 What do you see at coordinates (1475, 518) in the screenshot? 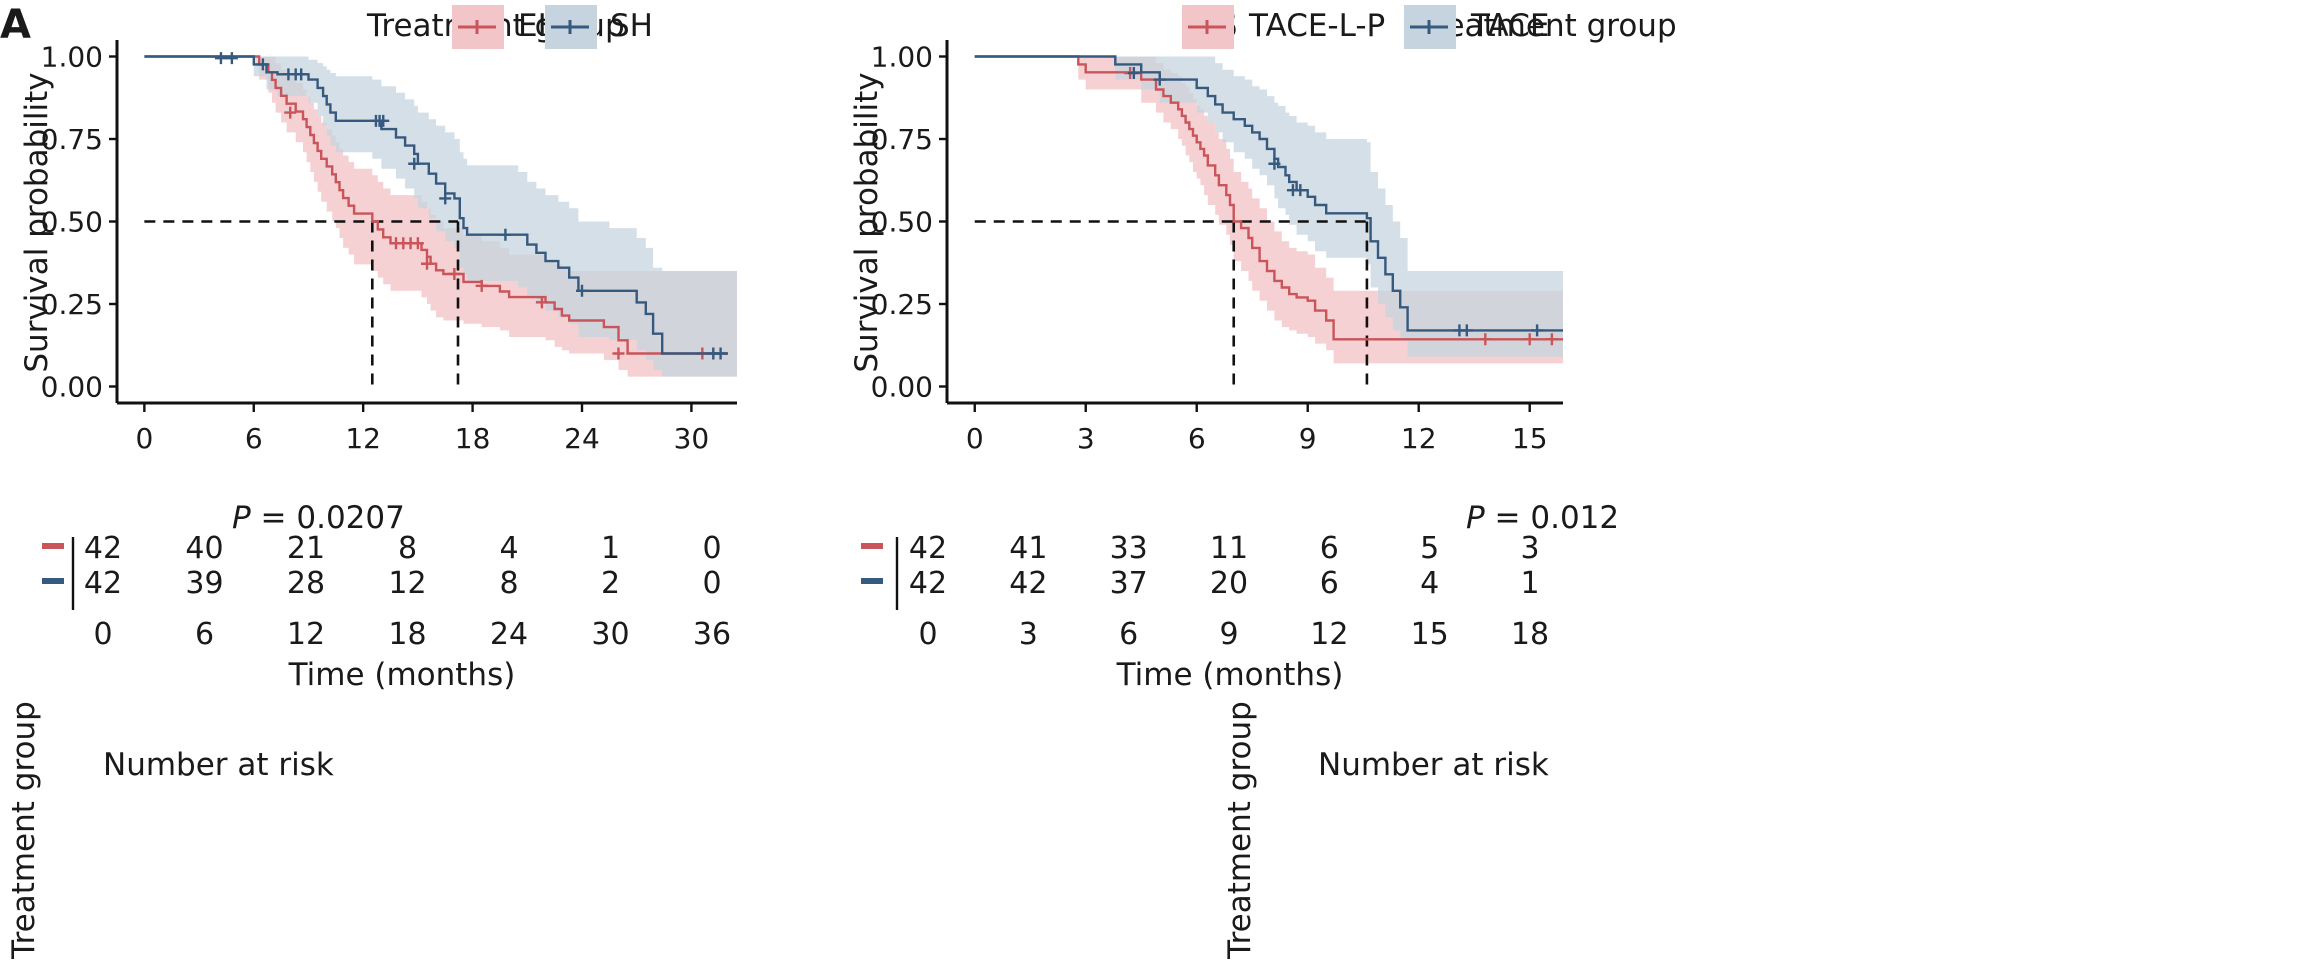
I see `pvalue-label-b: P` at bounding box center [1475, 518].